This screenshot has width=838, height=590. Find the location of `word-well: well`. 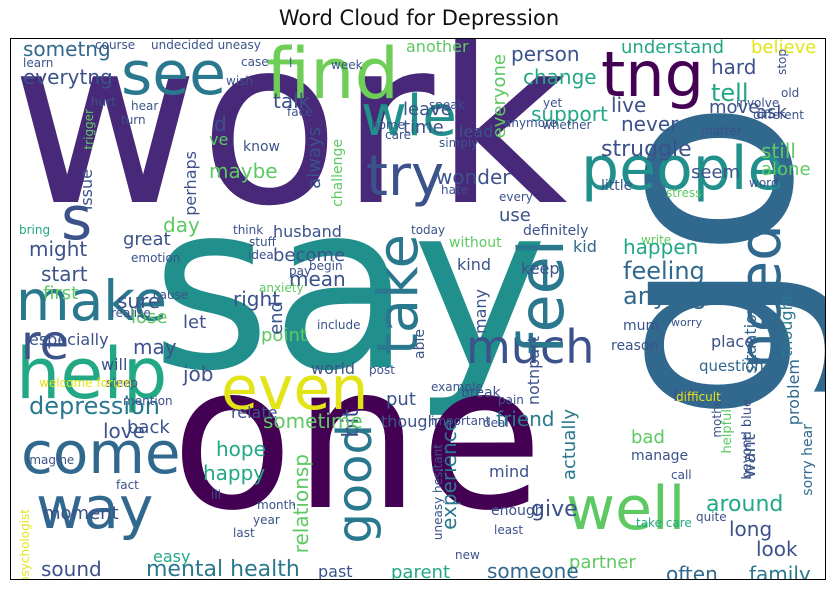

word-well: well is located at coordinates (626, 509).